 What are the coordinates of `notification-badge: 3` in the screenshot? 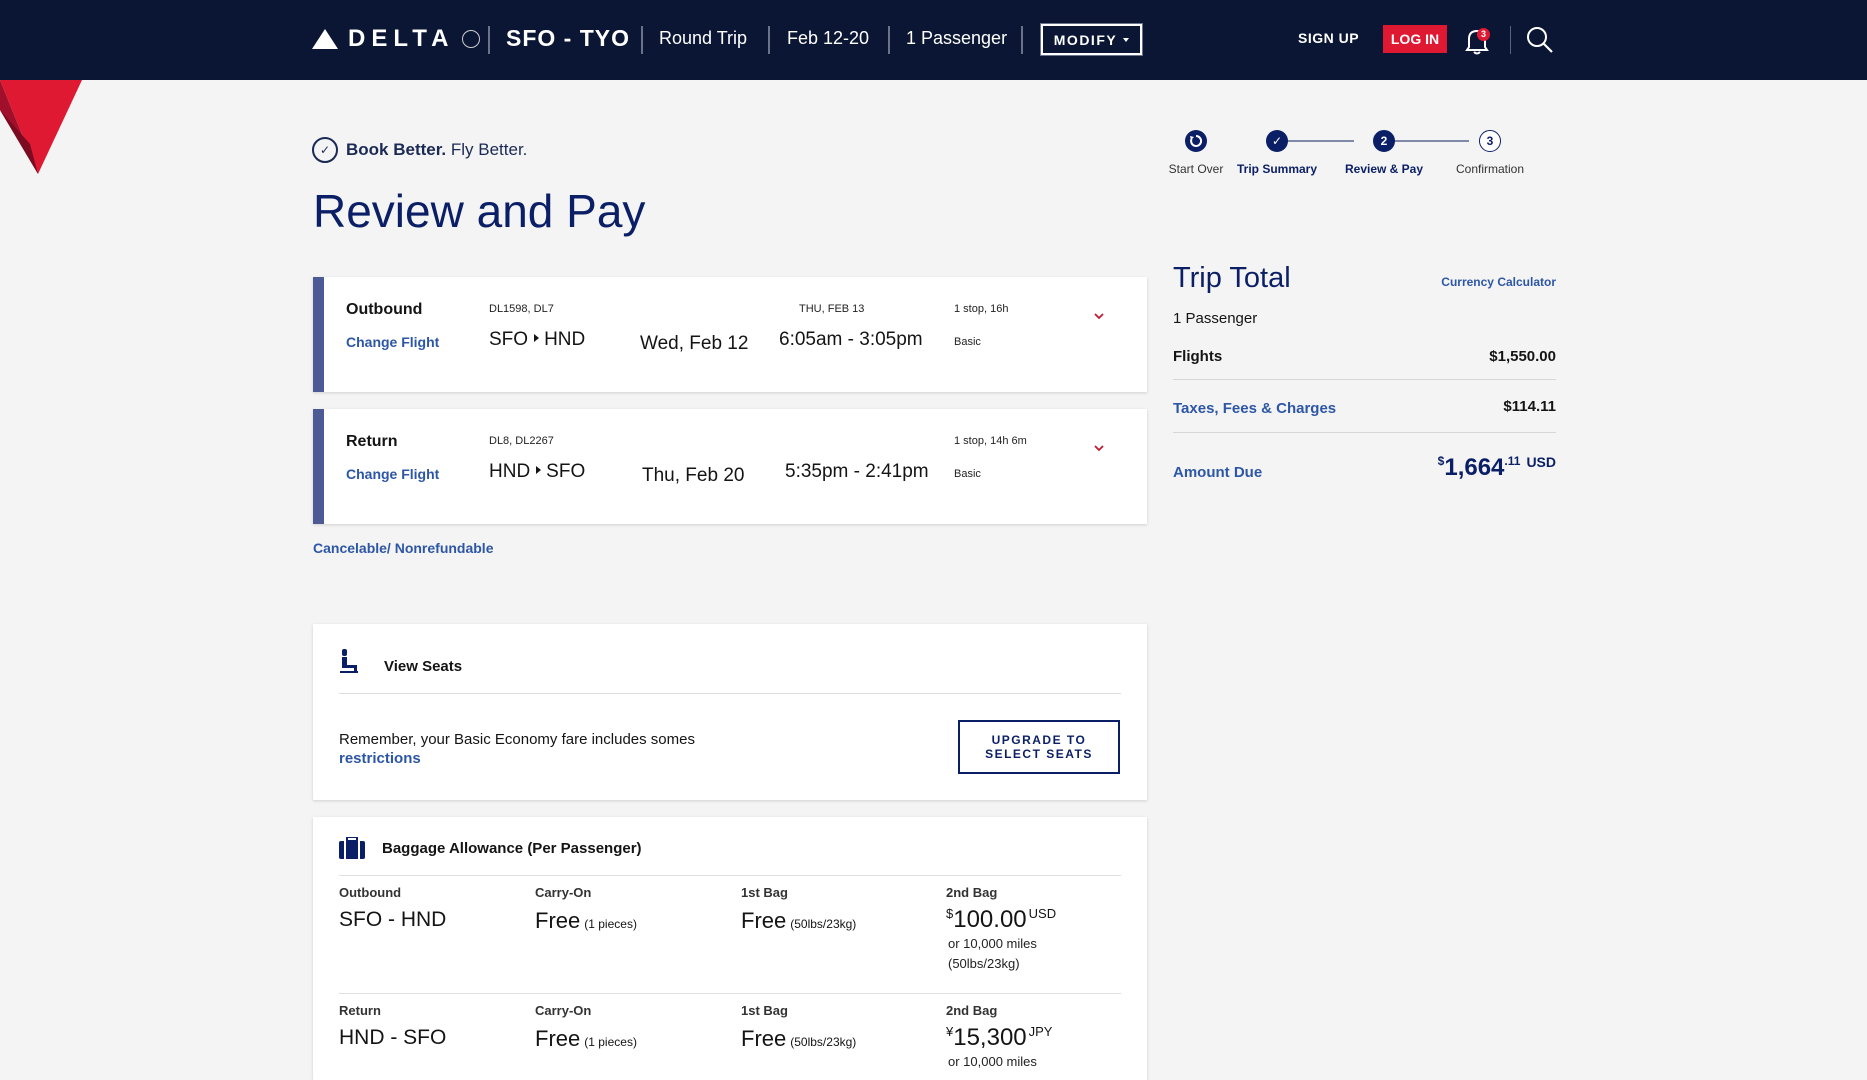 It's located at (1483, 34).